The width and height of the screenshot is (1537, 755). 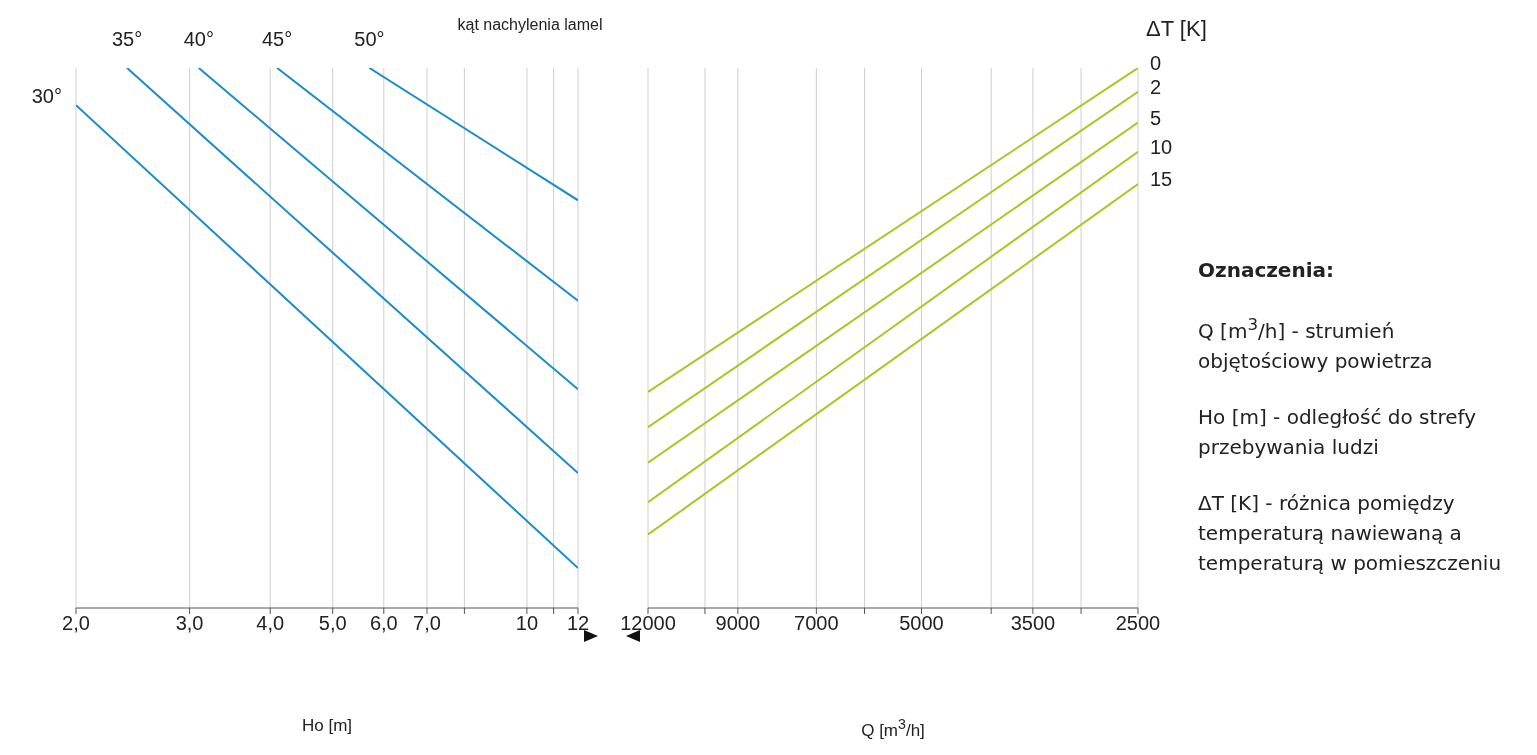 What do you see at coordinates (1156, 86) in the screenshot?
I see `series-label: 2` at bounding box center [1156, 86].